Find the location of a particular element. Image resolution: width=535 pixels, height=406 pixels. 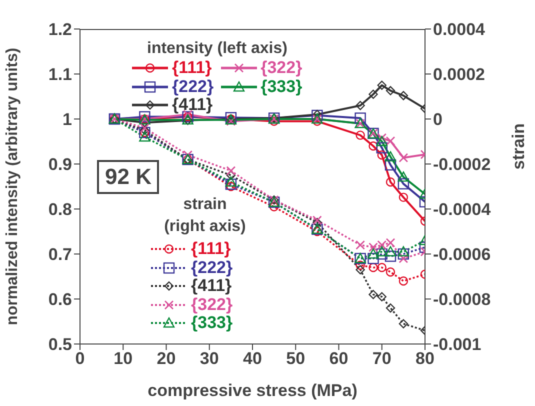

annotation: 92 K is located at coordinates (128, 177).